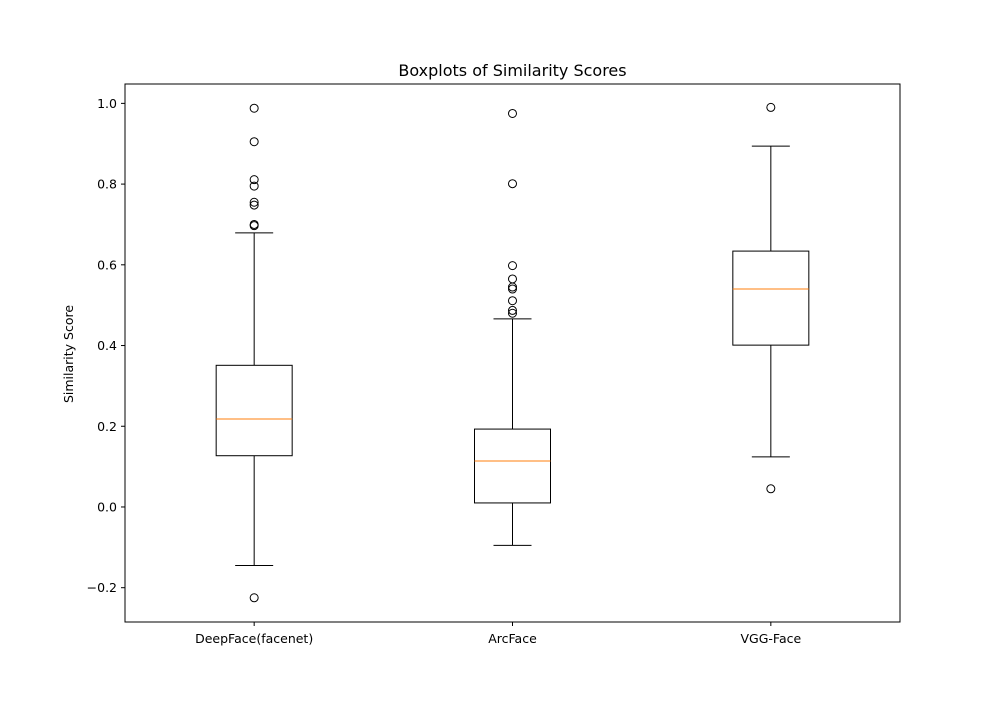 This screenshot has height=704, width=1000. What do you see at coordinates (107, 506) in the screenshot?
I see `y-tick-label: 0.0` at bounding box center [107, 506].